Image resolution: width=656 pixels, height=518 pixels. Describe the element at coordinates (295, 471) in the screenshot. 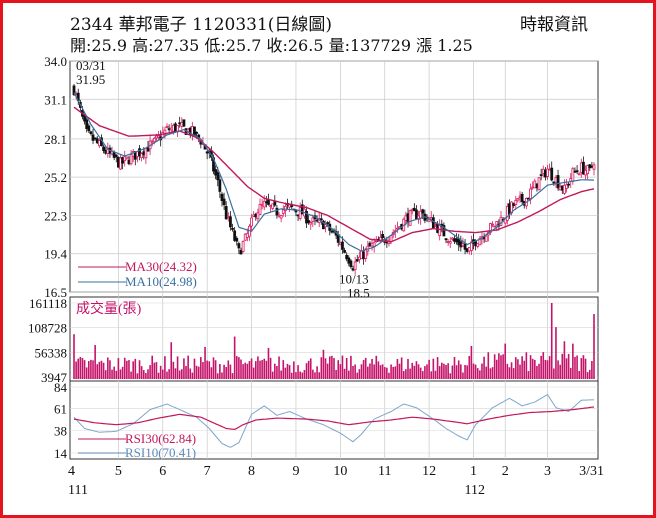

I see `x-tick-label: 9` at that location.